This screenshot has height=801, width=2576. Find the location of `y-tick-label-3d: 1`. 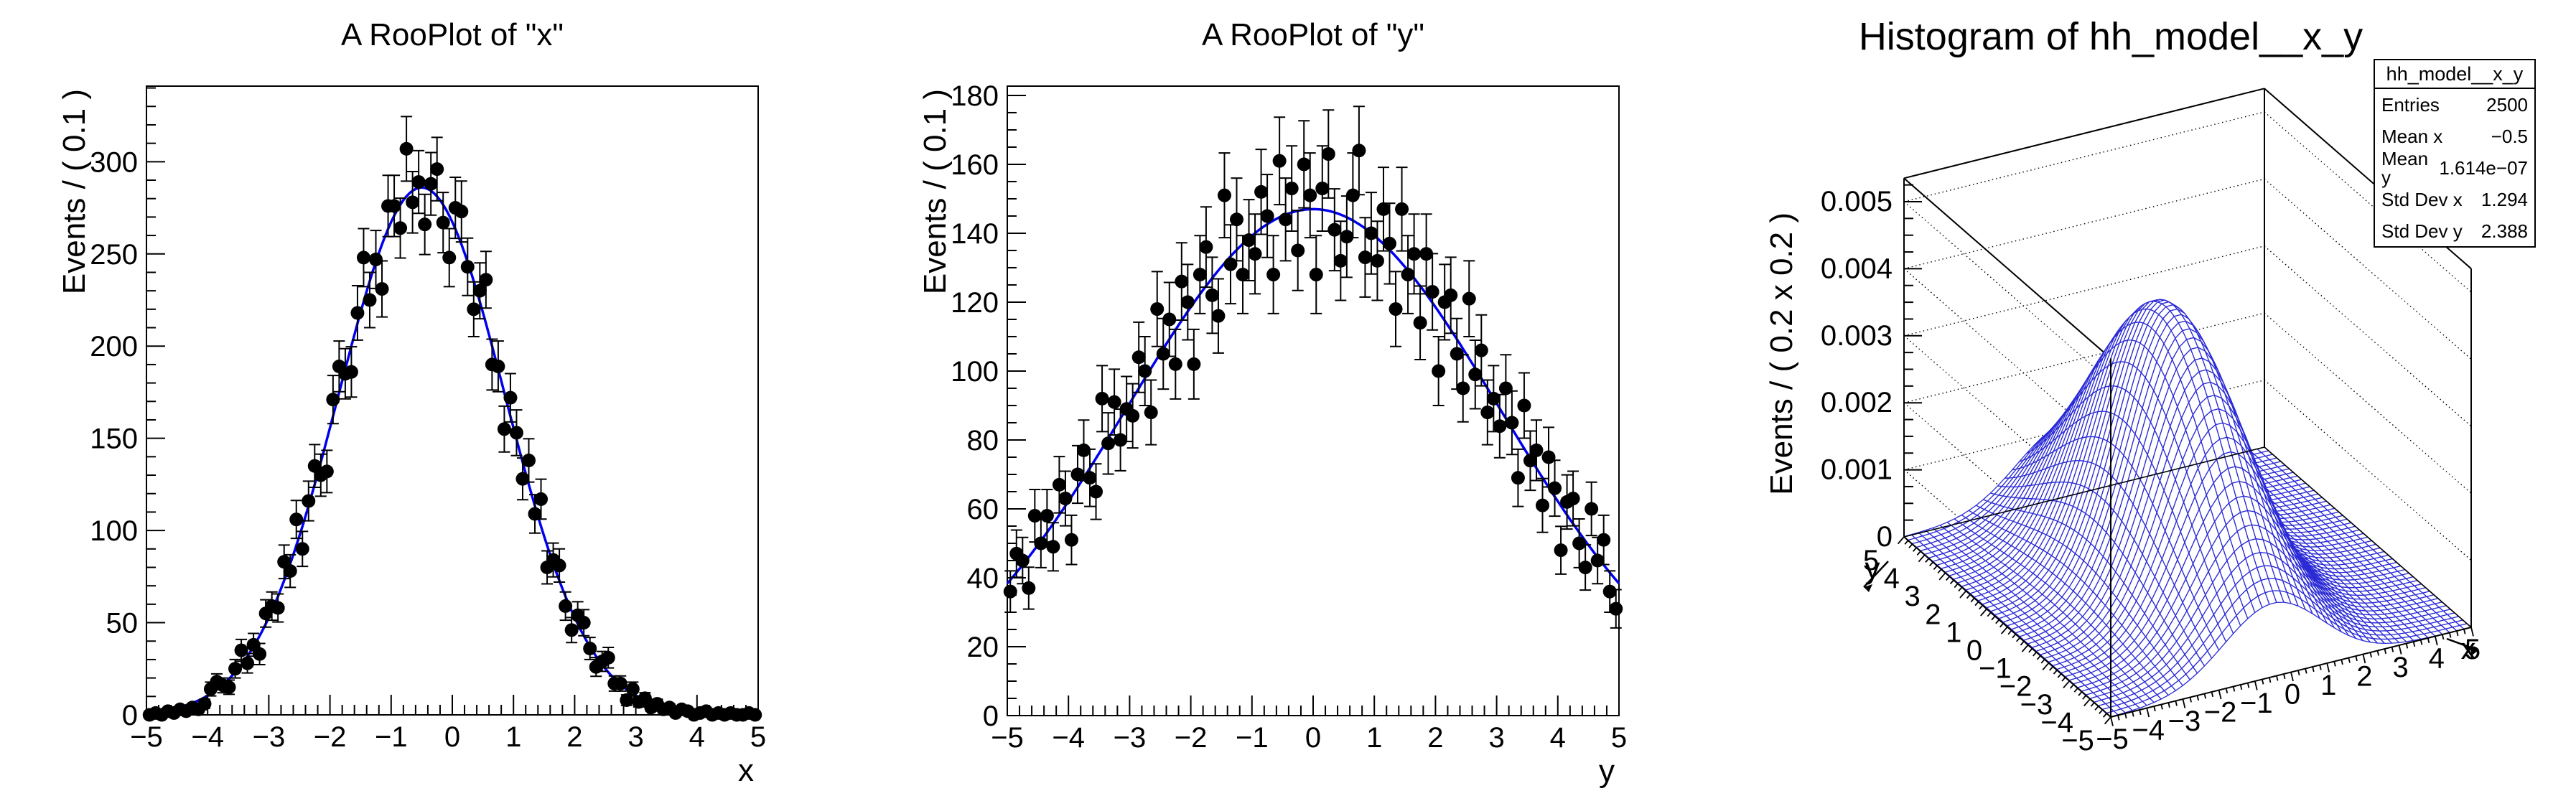

y-tick-label-3d: 1 is located at coordinates (1953, 632).